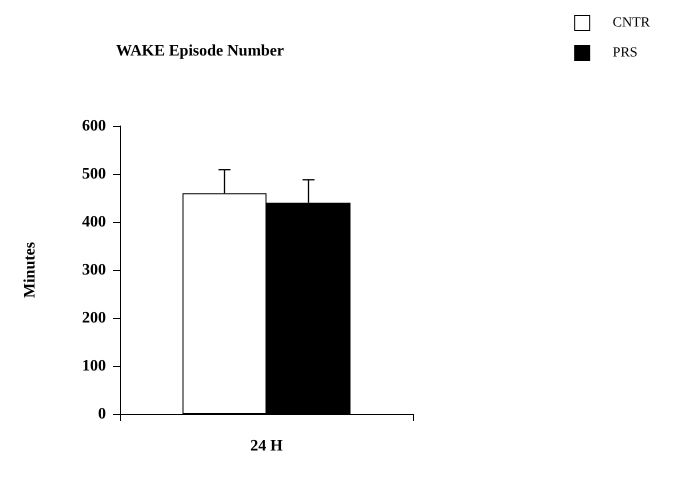  Describe the element at coordinates (94, 174) in the screenshot. I see `y-tick-label: 500` at that location.